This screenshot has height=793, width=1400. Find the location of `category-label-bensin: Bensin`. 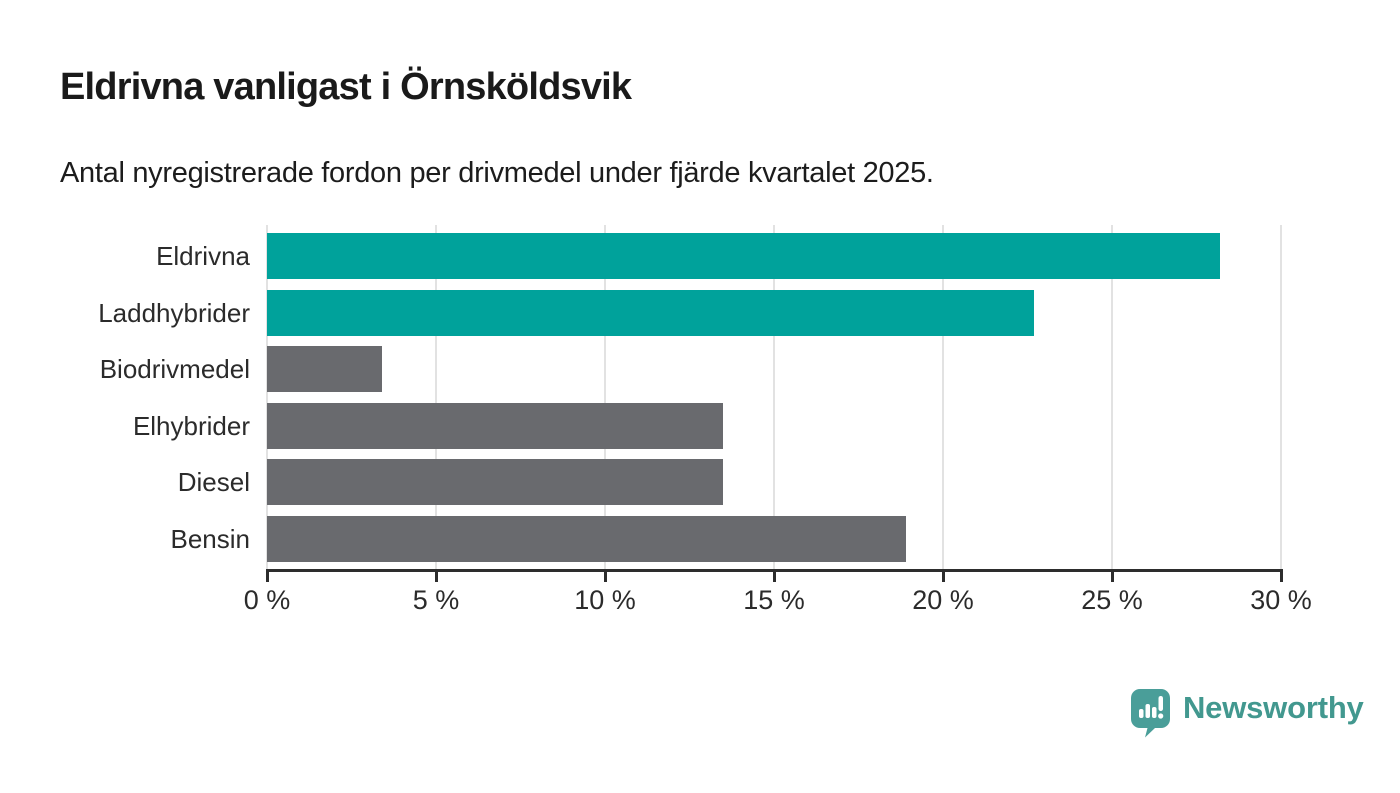

category-label-bensin: Bensin is located at coordinates (210, 539).